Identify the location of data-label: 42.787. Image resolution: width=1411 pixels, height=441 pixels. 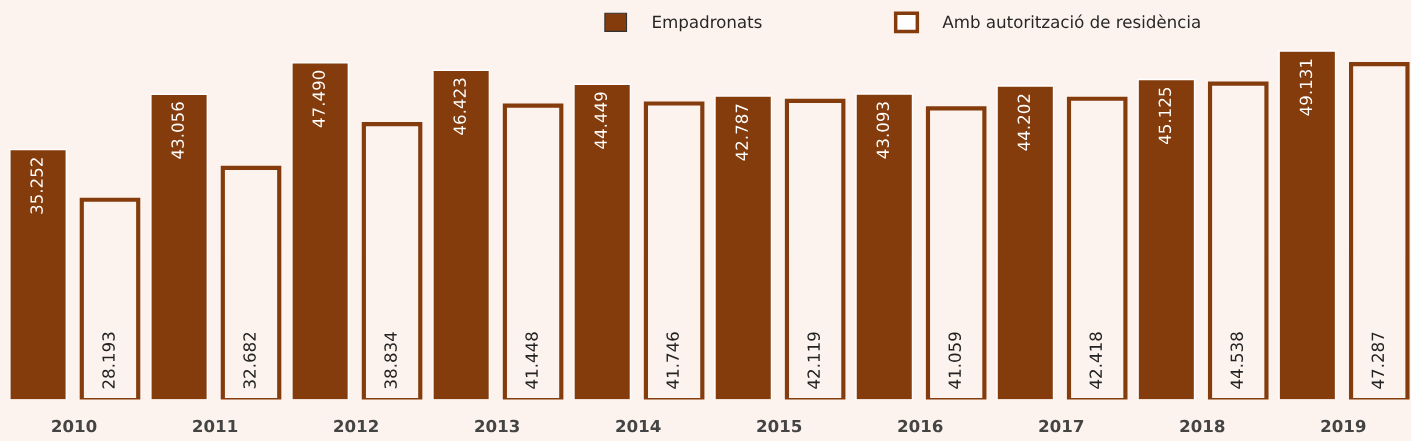
(742, 132).